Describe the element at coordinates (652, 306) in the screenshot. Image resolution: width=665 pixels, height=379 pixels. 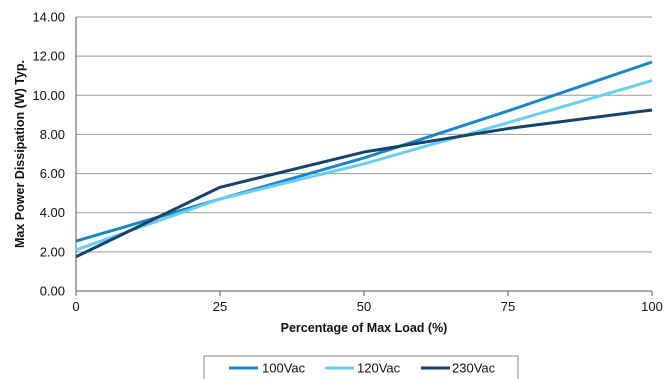
I see `x-tick-label: 100` at that location.